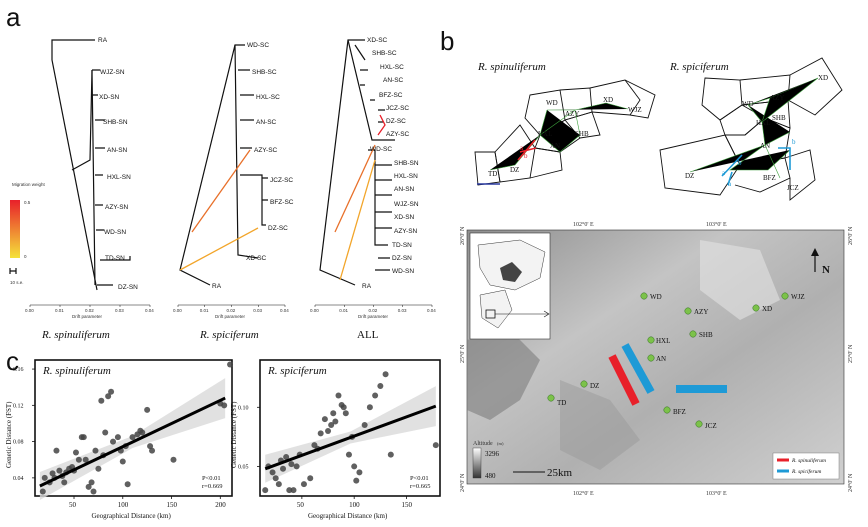 This screenshot has width=868, height=527. Describe the element at coordinates (384, 53) in the screenshot. I see `tree-leaf-label: SHB-SC` at that location.